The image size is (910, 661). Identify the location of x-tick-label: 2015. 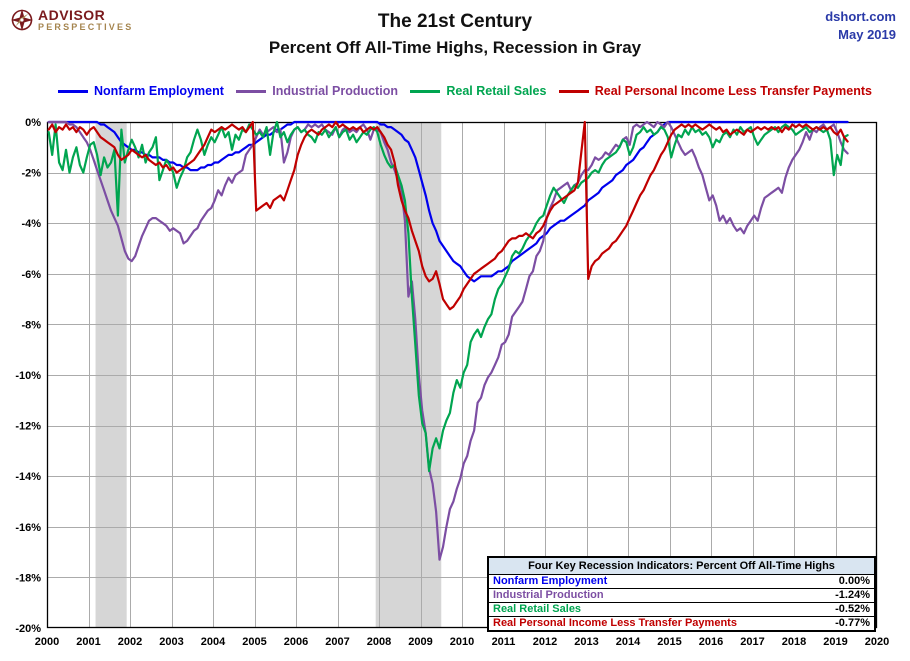
(669, 642).